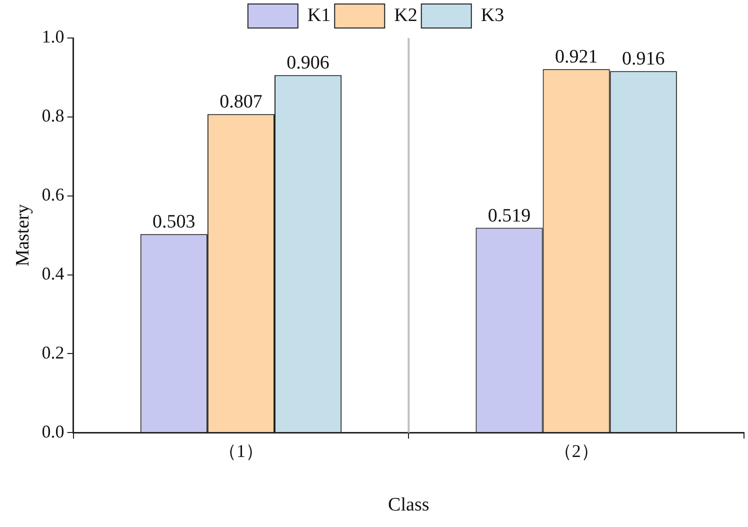 This screenshot has width=748, height=527. What do you see at coordinates (406, 15) in the screenshot?
I see `legend-label: K2` at bounding box center [406, 15].